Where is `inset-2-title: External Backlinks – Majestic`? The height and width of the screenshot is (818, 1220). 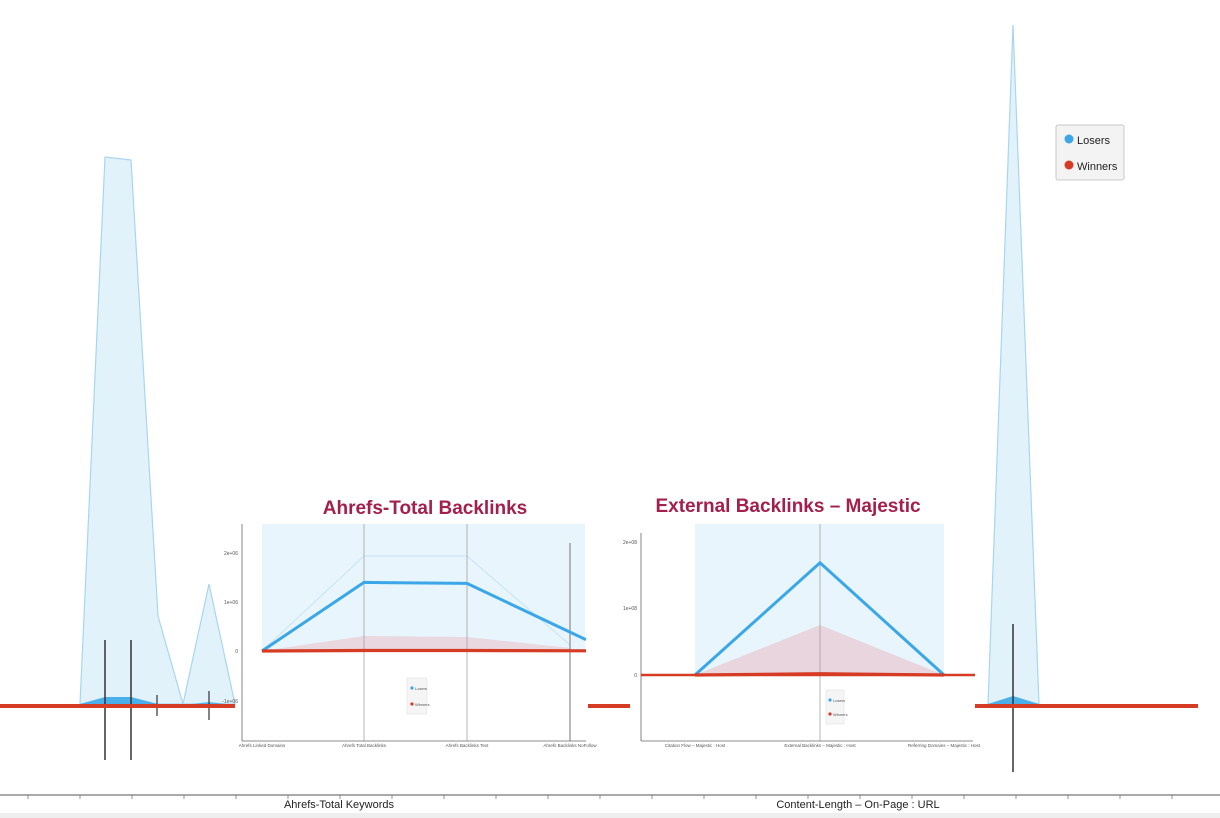 inset-2-title: External Backlinks – Majestic is located at coordinates (788, 506).